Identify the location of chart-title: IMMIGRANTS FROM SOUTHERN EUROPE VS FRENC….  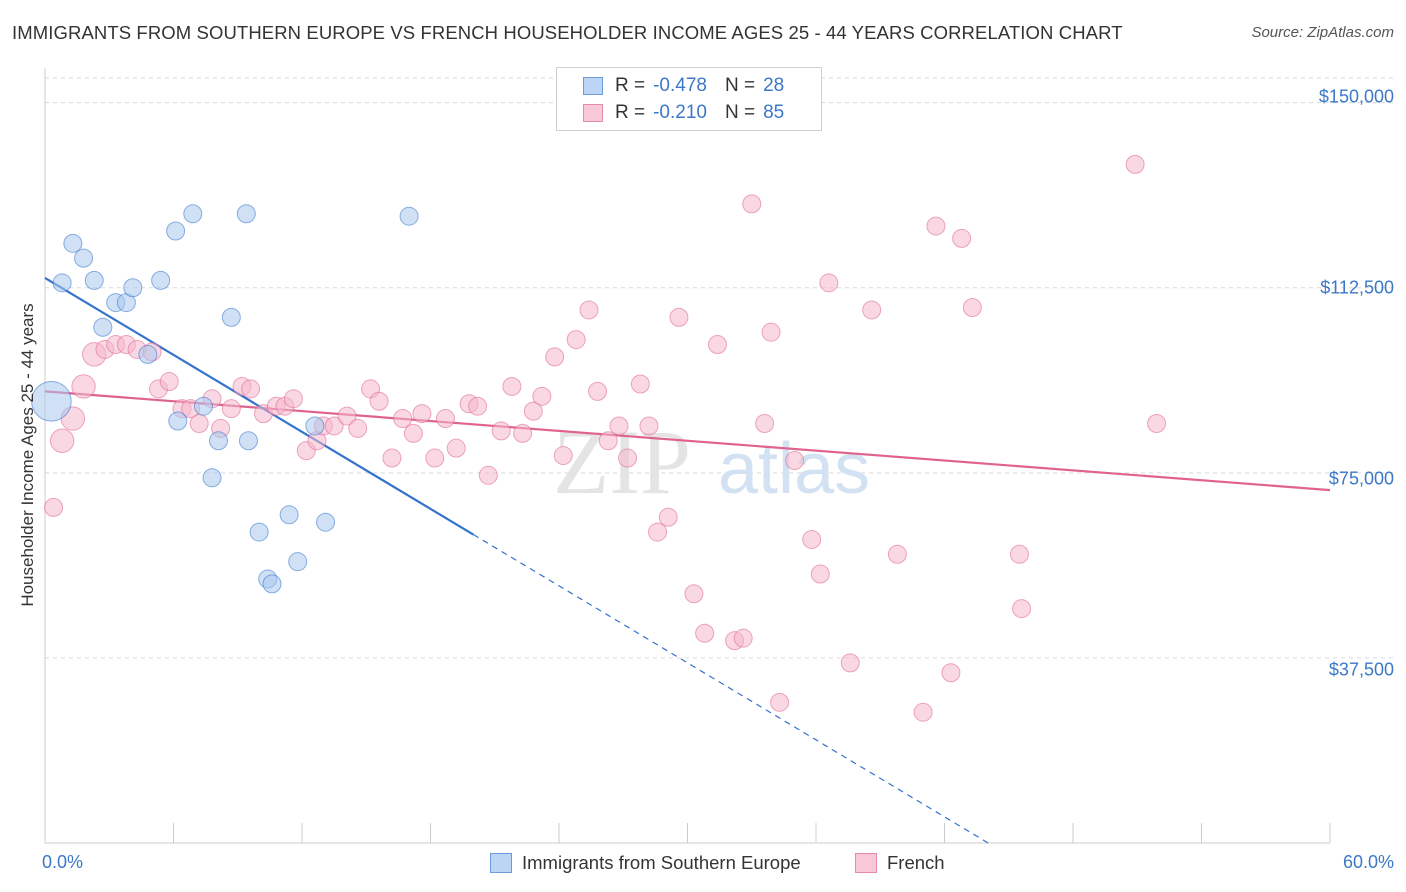
(567, 32).